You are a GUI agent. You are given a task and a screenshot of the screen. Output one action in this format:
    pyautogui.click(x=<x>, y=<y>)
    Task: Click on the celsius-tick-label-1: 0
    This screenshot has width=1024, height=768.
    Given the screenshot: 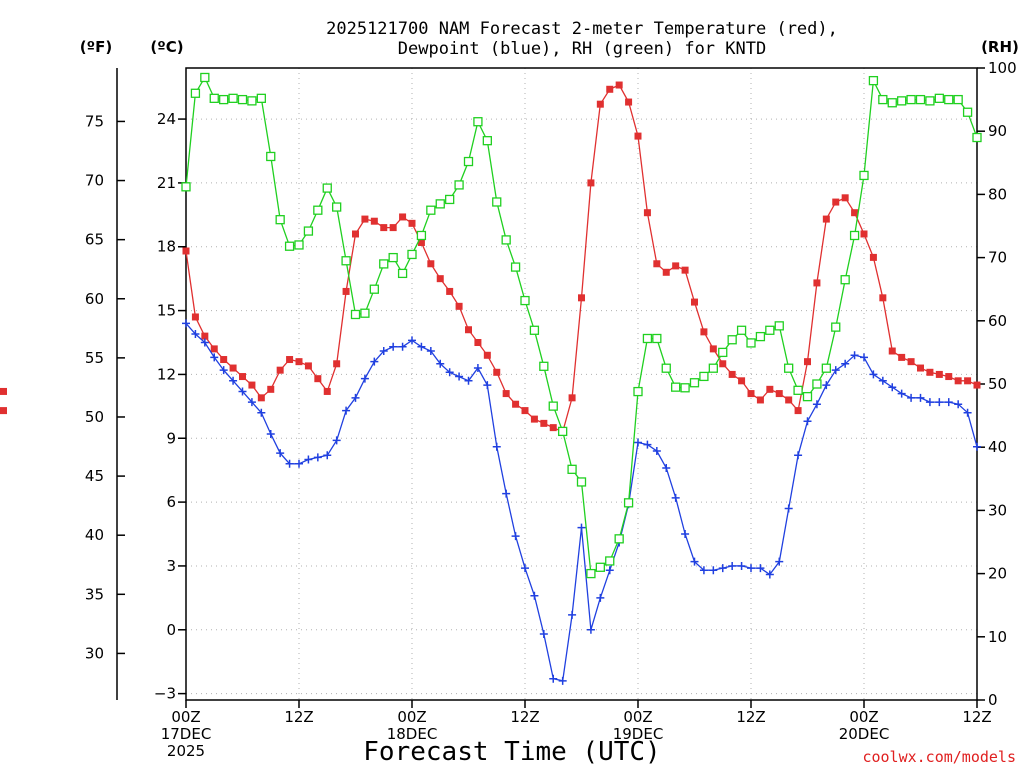 What is the action you would take?
    pyautogui.click(x=171, y=630)
    